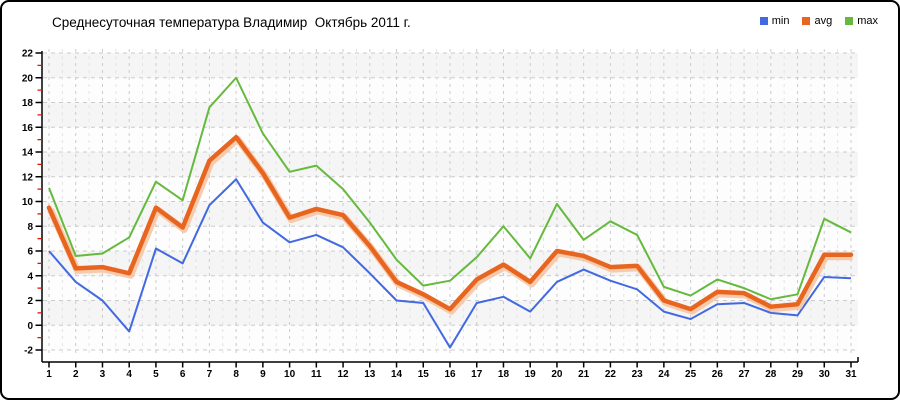 The width and height of the screenshot is (900, 400). What do you see at coordinates (691, 374) in the screenshot?
I see `svg-text: 25` at bounding box center [691, 374].